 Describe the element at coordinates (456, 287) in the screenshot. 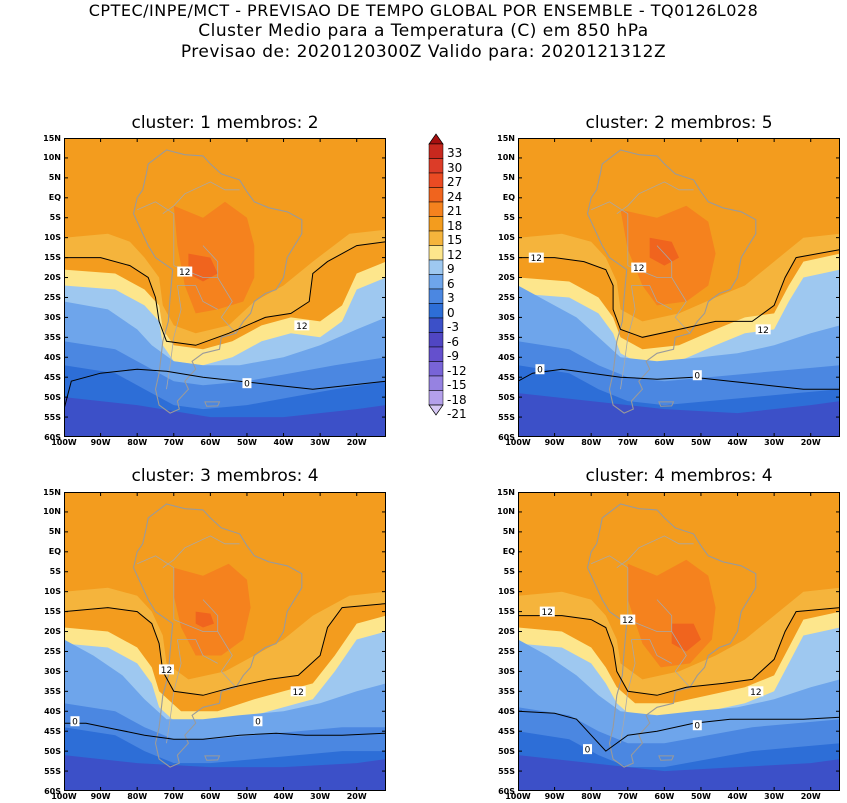

I see `colorbar: 33 30 27 24 21 18 15 12 9 6 3 0 -3 -6 -9 -12 -15 -18 -21` at that location.